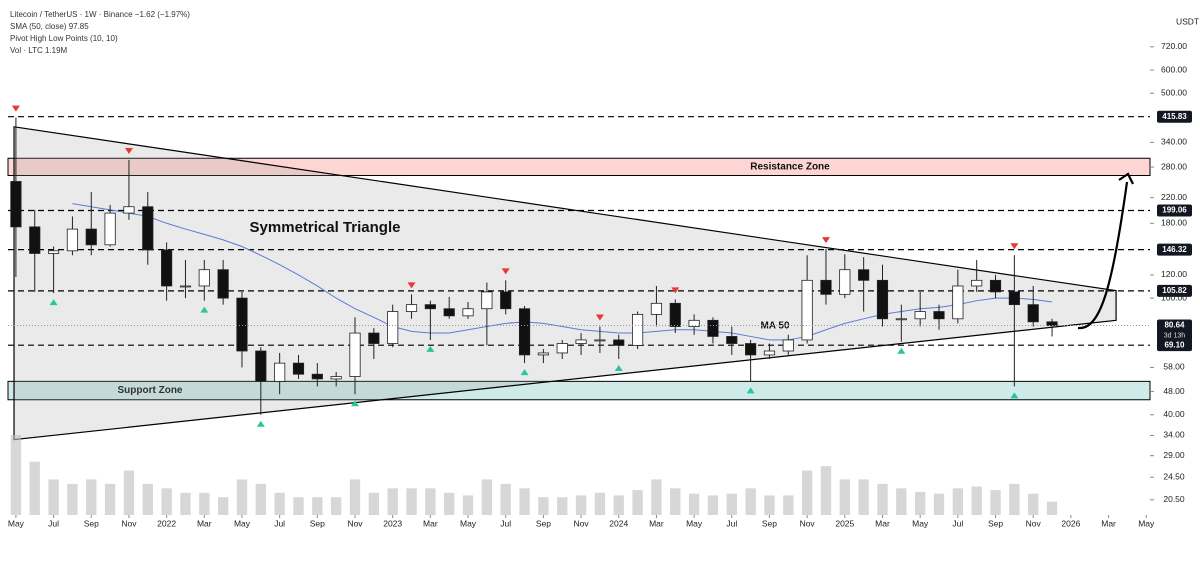 This screenshot has width=1200, height=572. I want to click on level-label: 69.10, so click(1174, 344).